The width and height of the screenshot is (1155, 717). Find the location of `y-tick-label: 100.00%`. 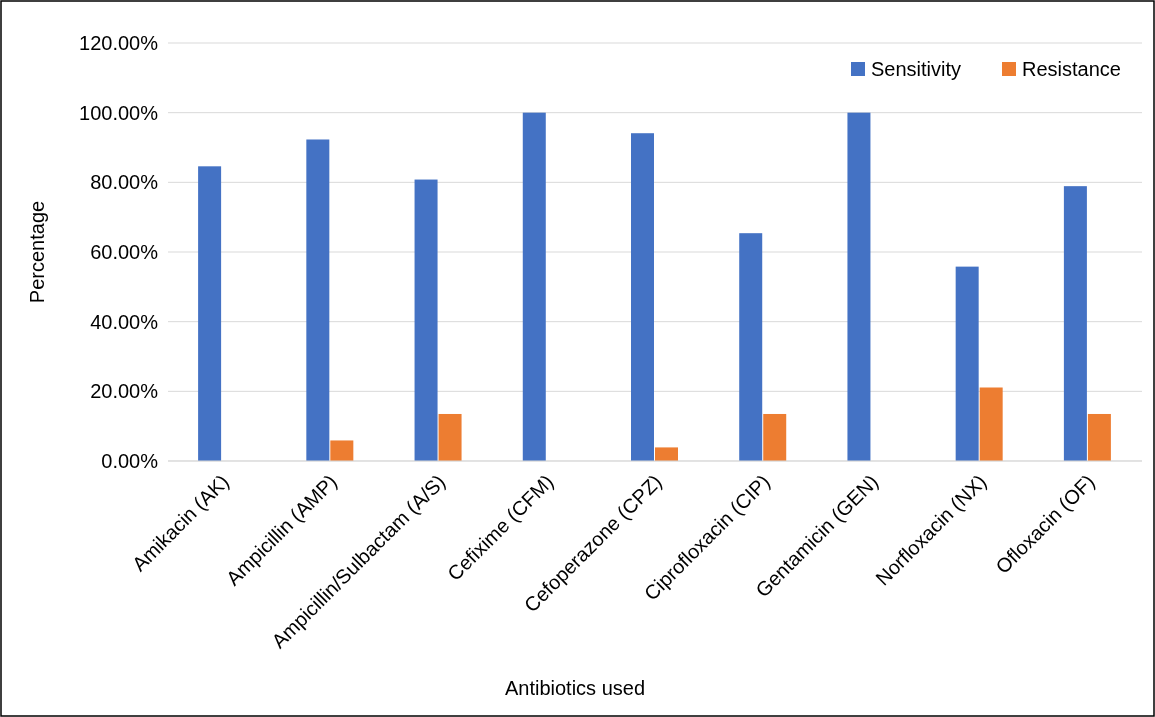

y-tick-label: 100.00% is located at coordinates (119, 112).